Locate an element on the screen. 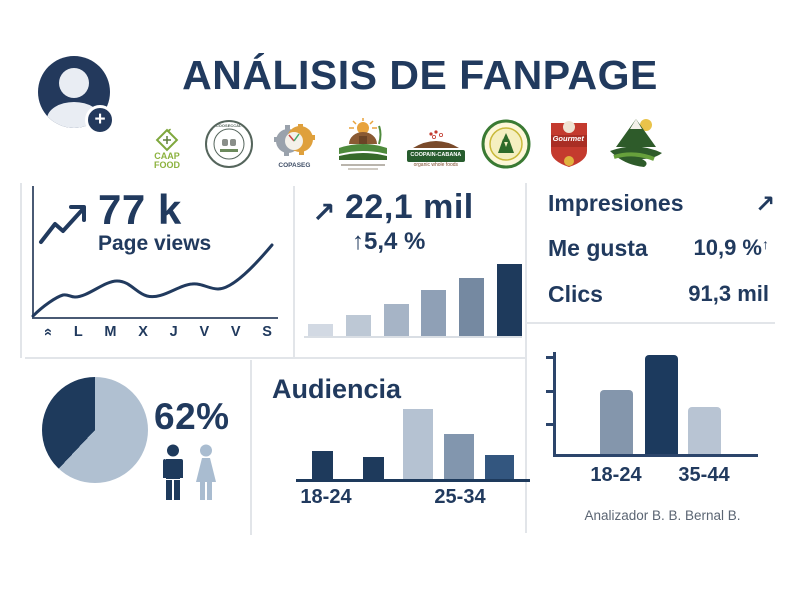  me-gusta-number: 10,9 % is located at coordinates (728, 247).